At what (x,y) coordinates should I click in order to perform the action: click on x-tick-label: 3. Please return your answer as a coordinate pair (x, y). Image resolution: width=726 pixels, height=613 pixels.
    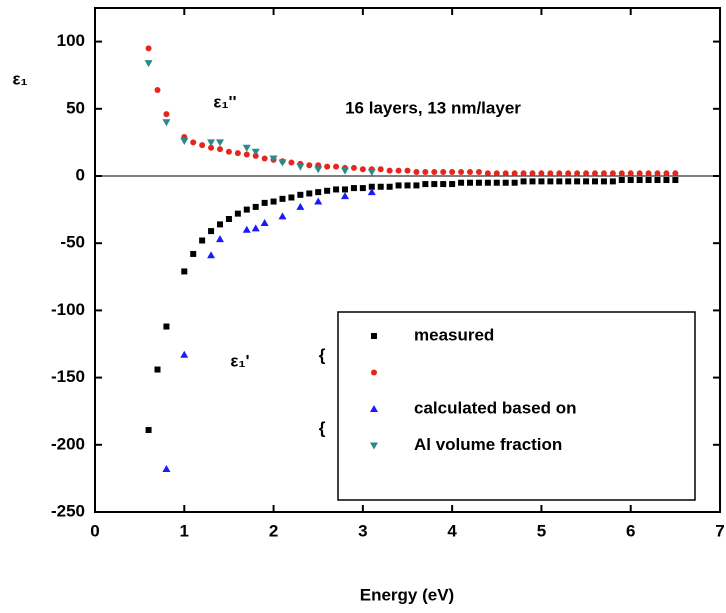
    Looking at the image, I should click on (362, 530).